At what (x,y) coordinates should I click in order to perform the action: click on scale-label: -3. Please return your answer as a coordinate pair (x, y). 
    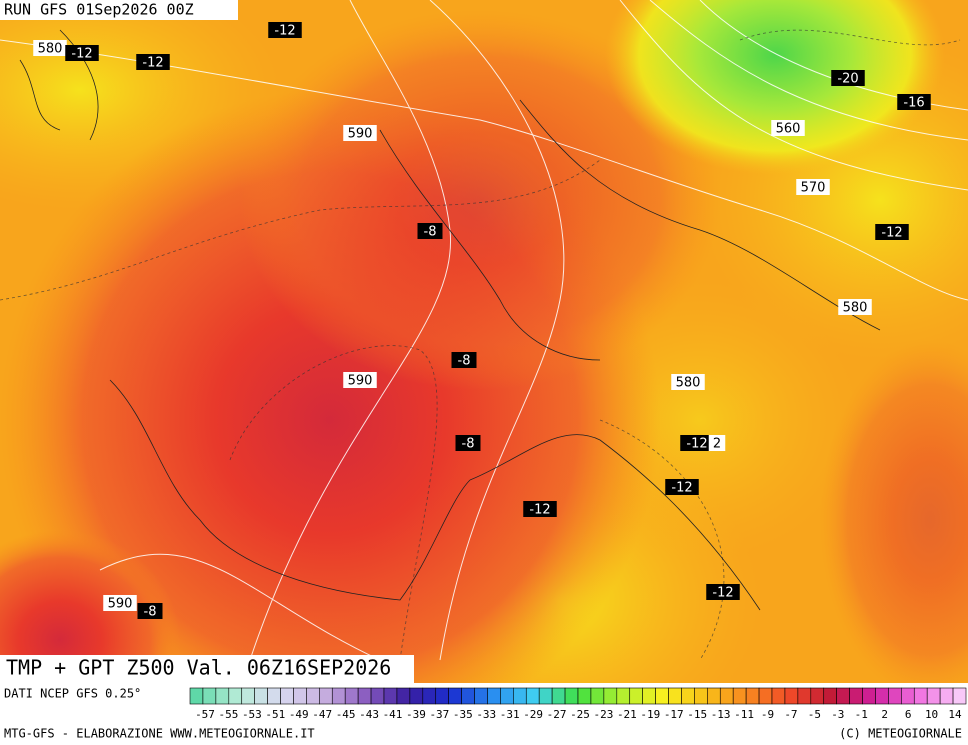
    Looking at the image, I should click on (837, 714).